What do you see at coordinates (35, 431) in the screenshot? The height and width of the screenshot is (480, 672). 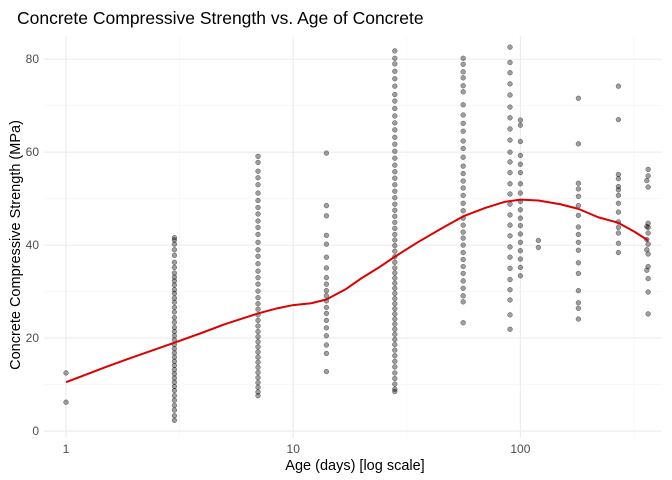 I see `y-tick-label: 0` at bounding box center [35, 431].